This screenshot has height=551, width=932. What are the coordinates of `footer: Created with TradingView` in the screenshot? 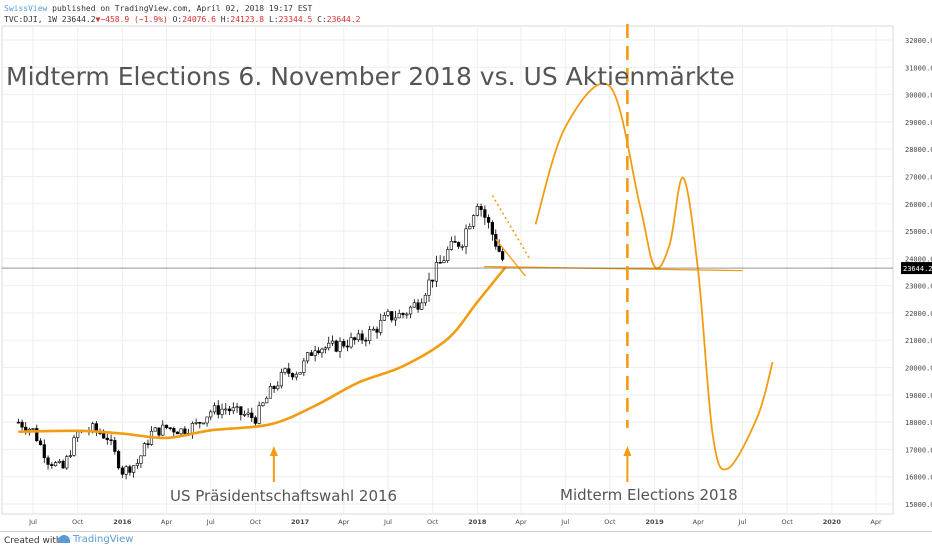 It's located at (466, 541).